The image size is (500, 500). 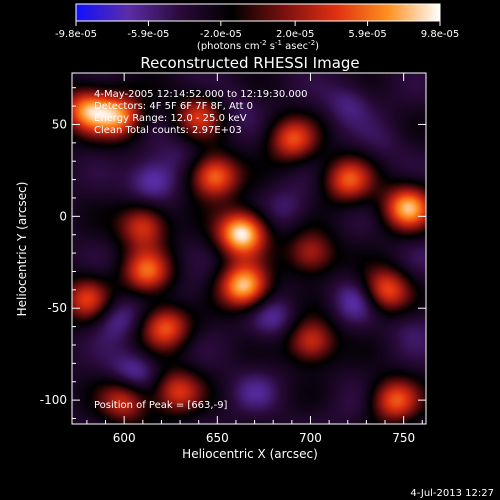 What do you see at coordinates (403, 438) in the screenshot?
I see `x-tick-label: 750` at bounding box center [403, 438].